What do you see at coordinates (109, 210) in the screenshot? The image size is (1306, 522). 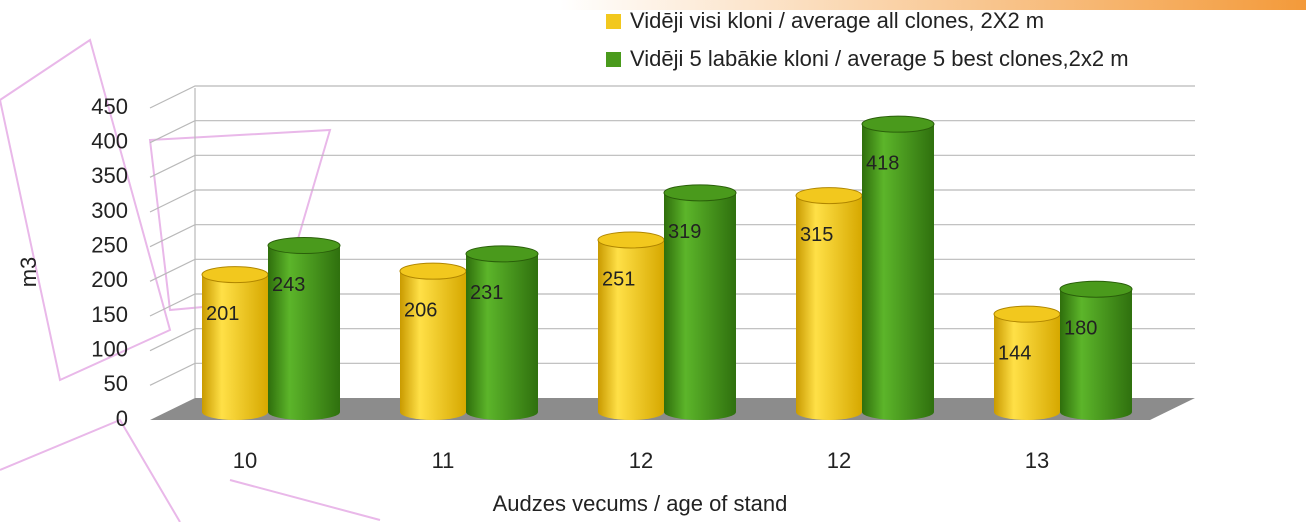 I see `y-tick-label: 300` at bounding box center [109, 210].